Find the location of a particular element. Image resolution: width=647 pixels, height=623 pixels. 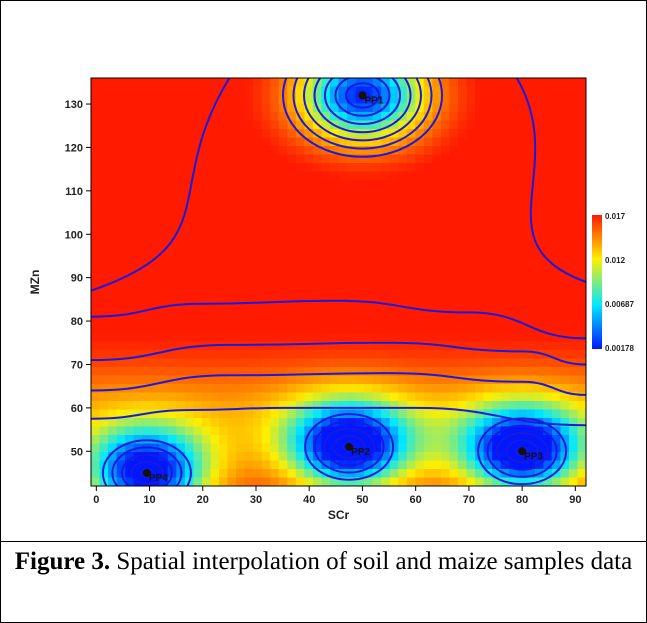

y-tick-label: 120 is located at coordinates (74, 148).